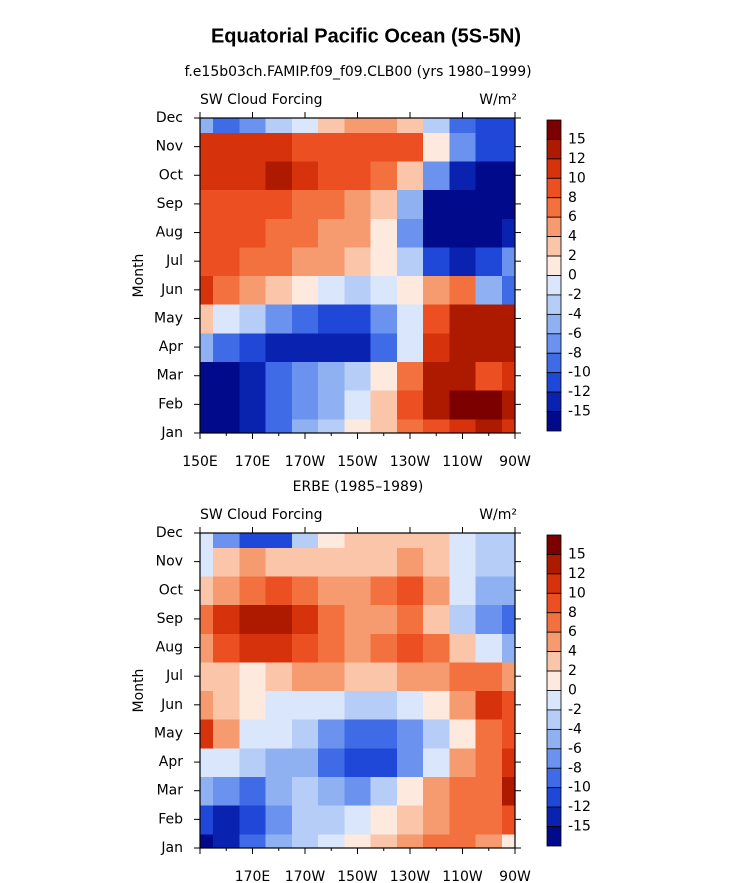 The height and width of the screenshot is (883, 733). I want to click on x-tick-label: 170E, so click(253, 876).